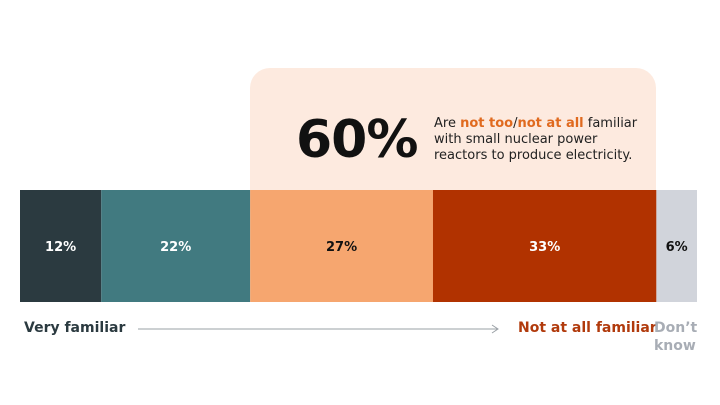 The height and width of the screenshot is (405, 720). I want to click on bar-segment-label-5: 6%, so click(677, 247).